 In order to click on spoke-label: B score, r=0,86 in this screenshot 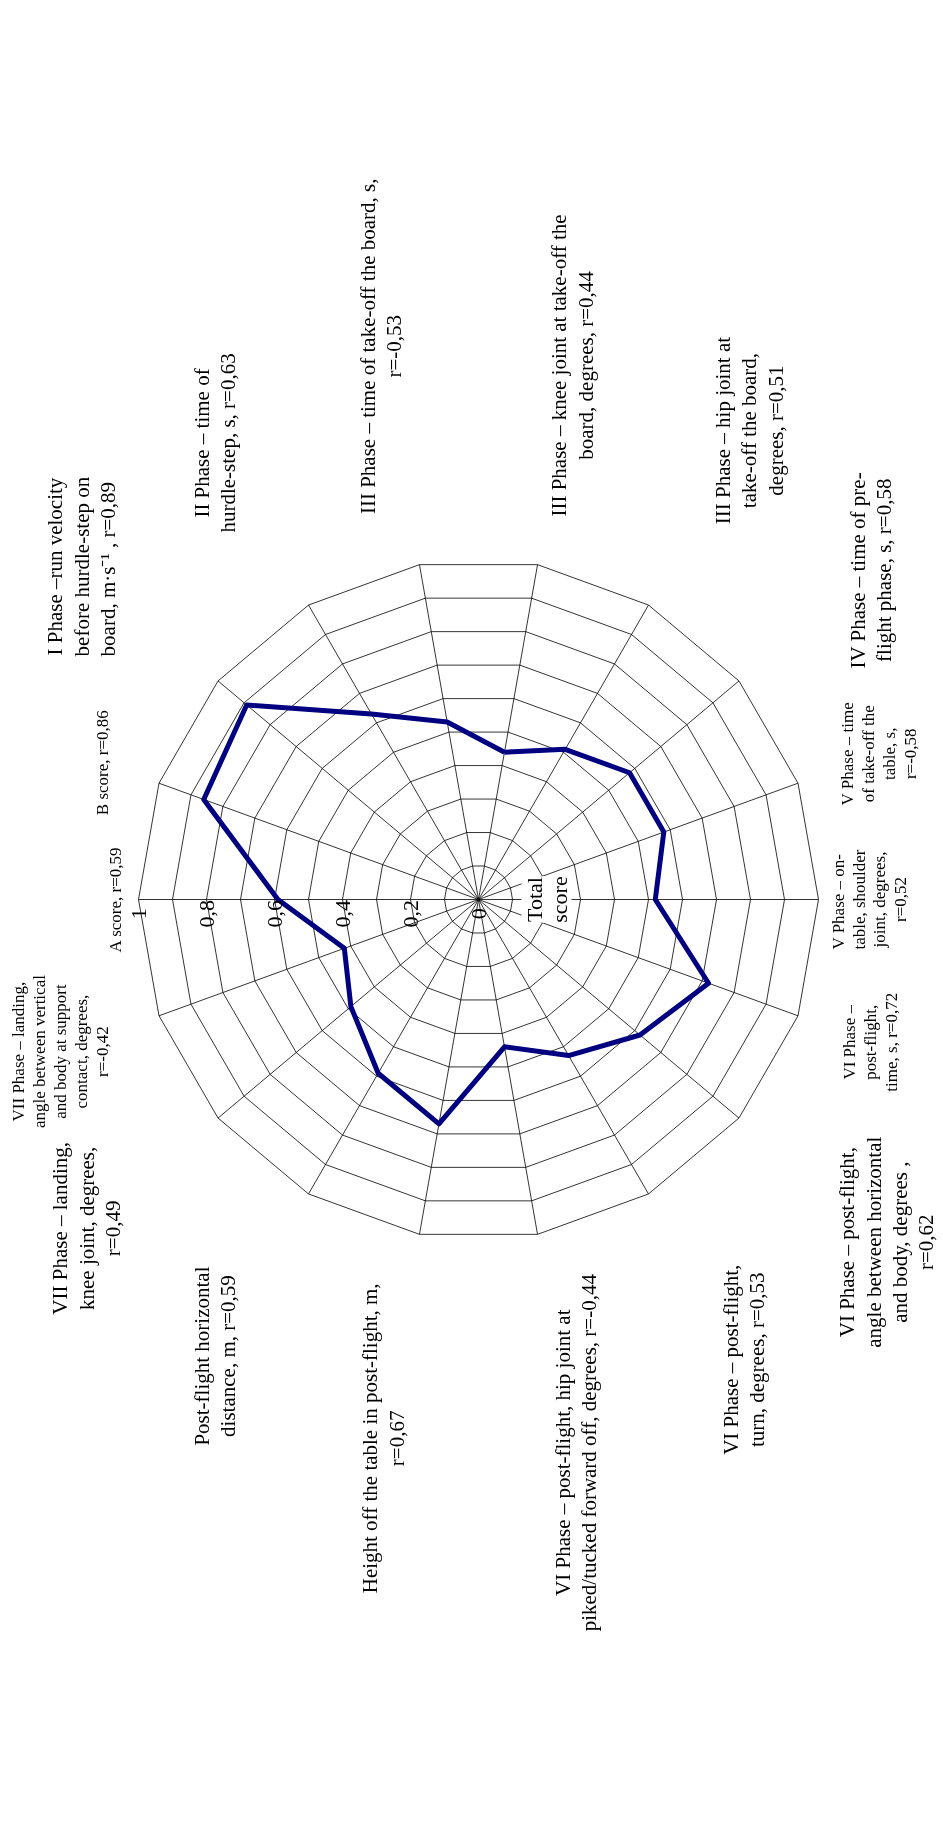, I will do `click(103, 763)`.